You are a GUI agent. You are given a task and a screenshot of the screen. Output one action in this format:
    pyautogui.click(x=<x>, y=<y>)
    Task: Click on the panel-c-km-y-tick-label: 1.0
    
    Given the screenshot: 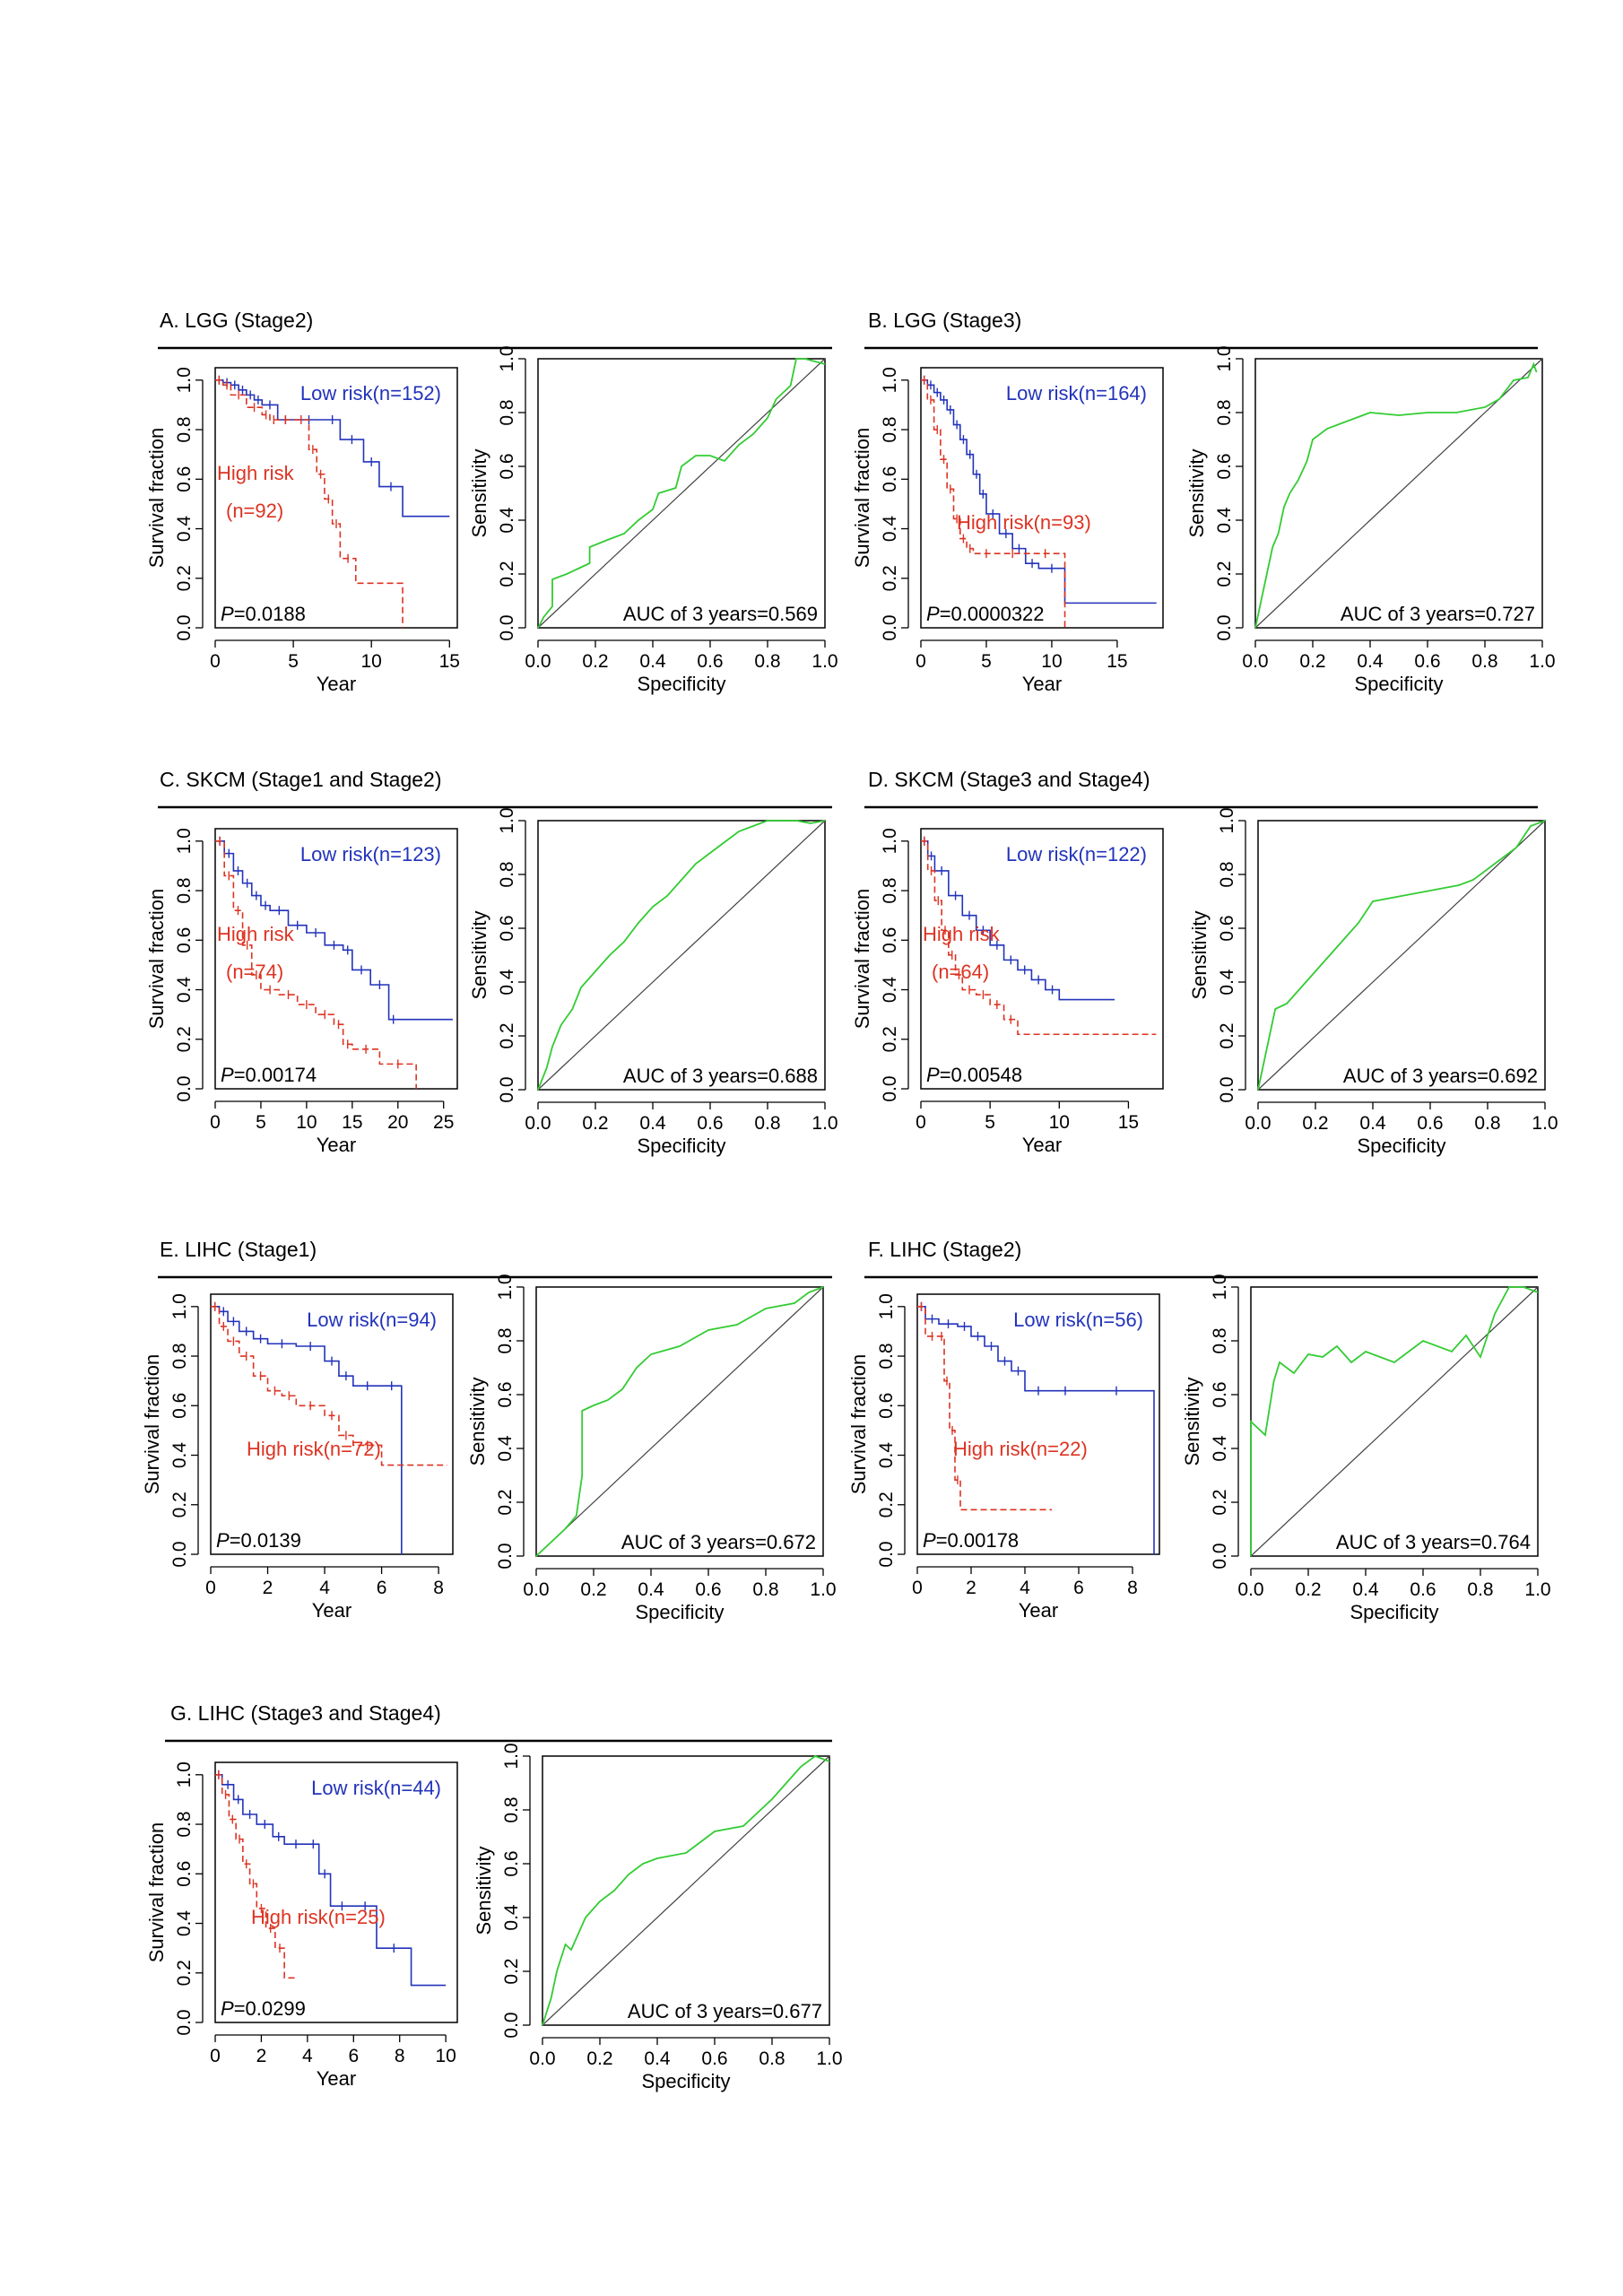 What is the action you would take?
    pyautogui.click(x=184, y=841)
    